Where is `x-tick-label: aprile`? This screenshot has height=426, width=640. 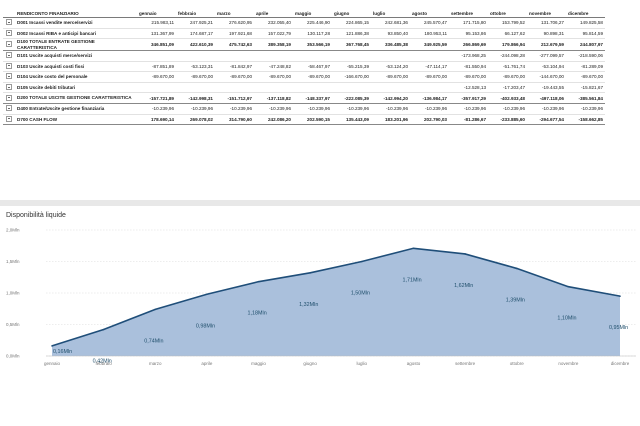 x-tick-label: aprile is located at coordinates (207, 363).